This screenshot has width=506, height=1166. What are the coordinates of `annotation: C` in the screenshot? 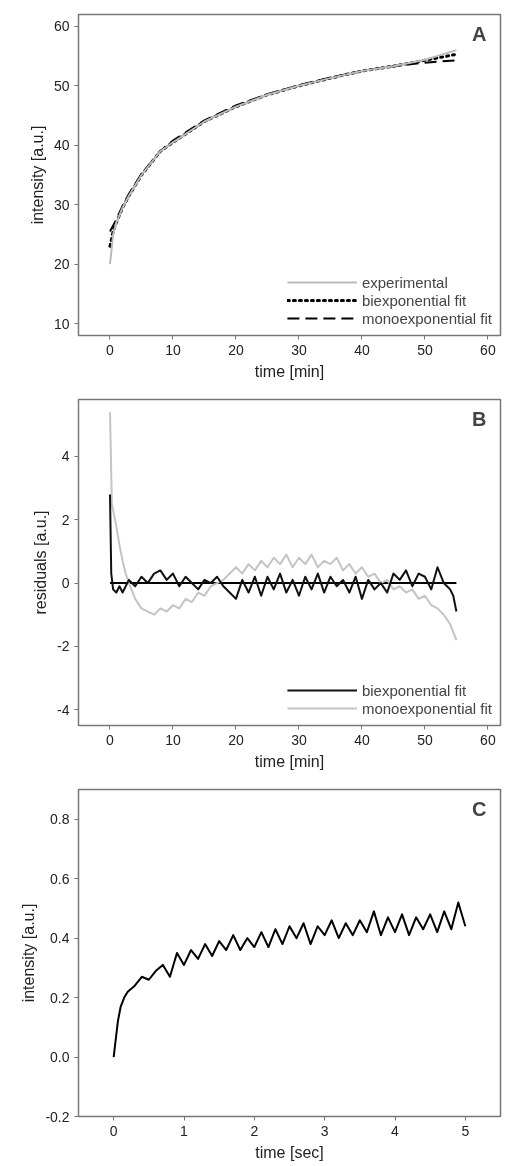 It's located at (479, 808).